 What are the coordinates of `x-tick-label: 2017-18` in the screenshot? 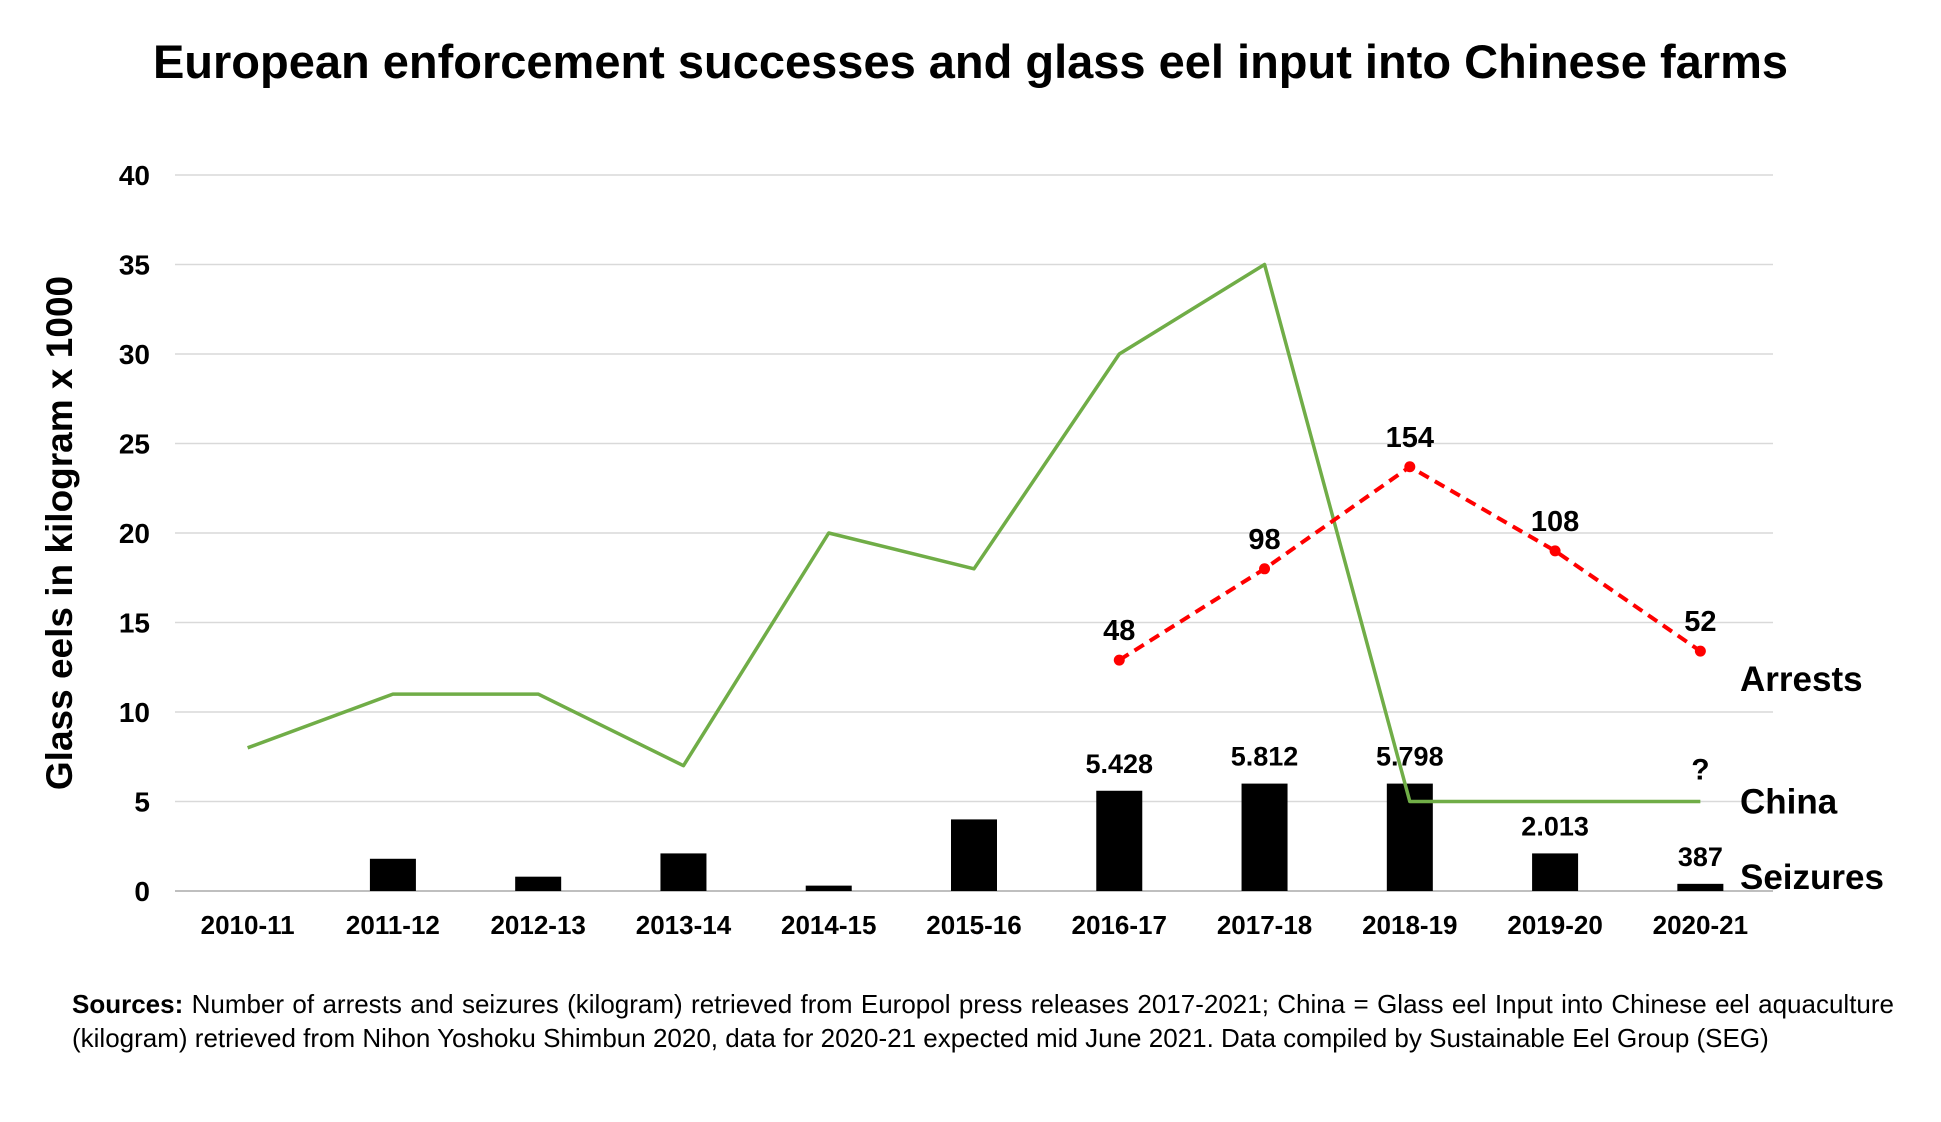 It's located at (1264, 925).